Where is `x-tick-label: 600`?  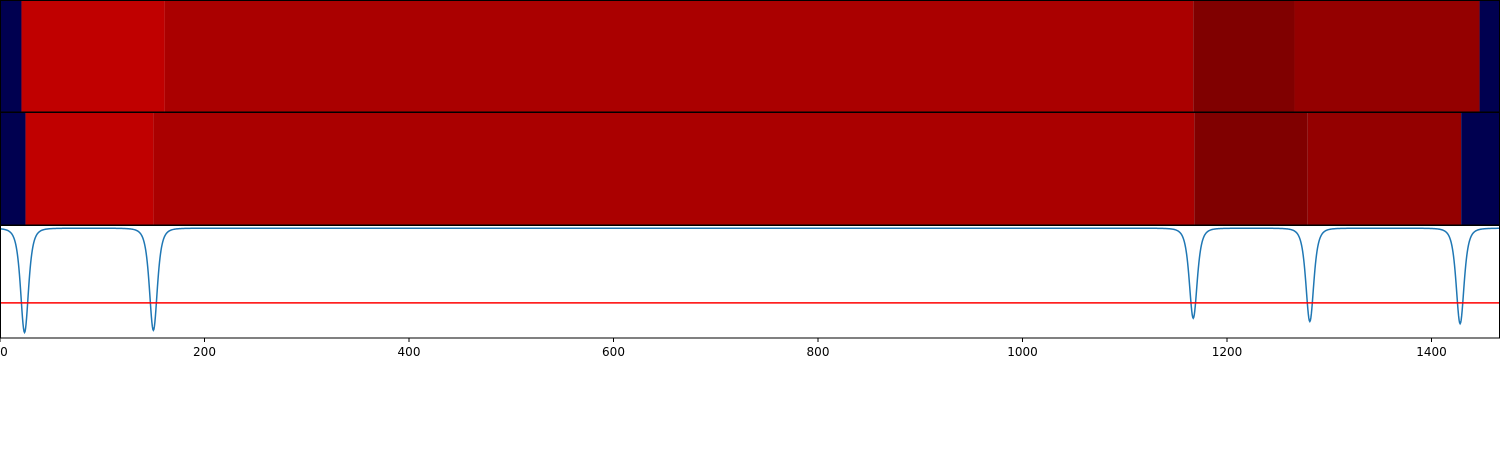 x-tick-label: 600 is located at coordinates (613, 352).